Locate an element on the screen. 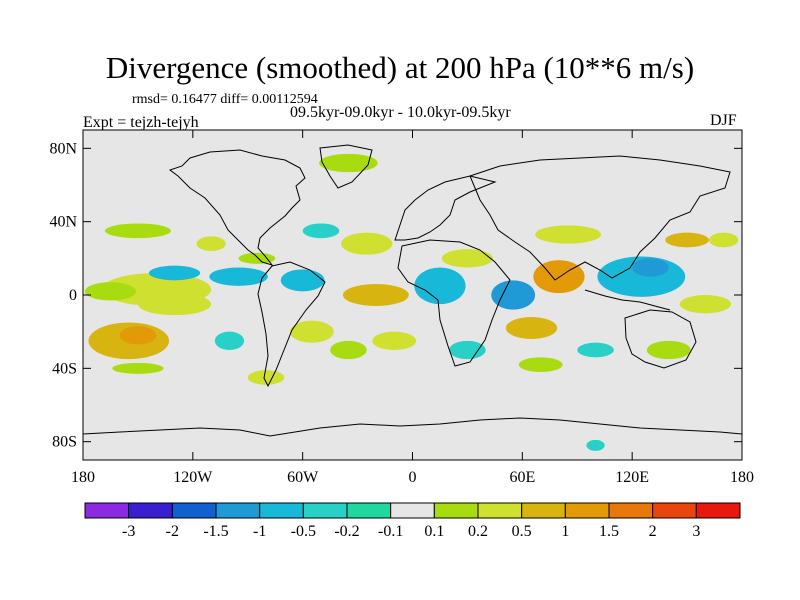 The height and width of the screenshot is (600, 800). colorbar-label: -0.1 is located at coordinates (390, 531).